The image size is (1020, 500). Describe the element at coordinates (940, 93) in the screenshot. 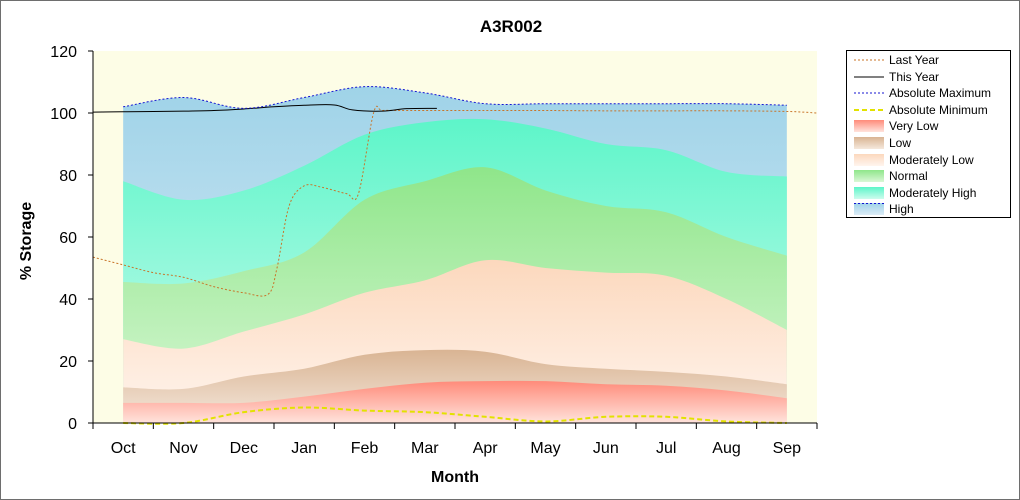

I see `legend-label: Absolute Maximum` at that location.